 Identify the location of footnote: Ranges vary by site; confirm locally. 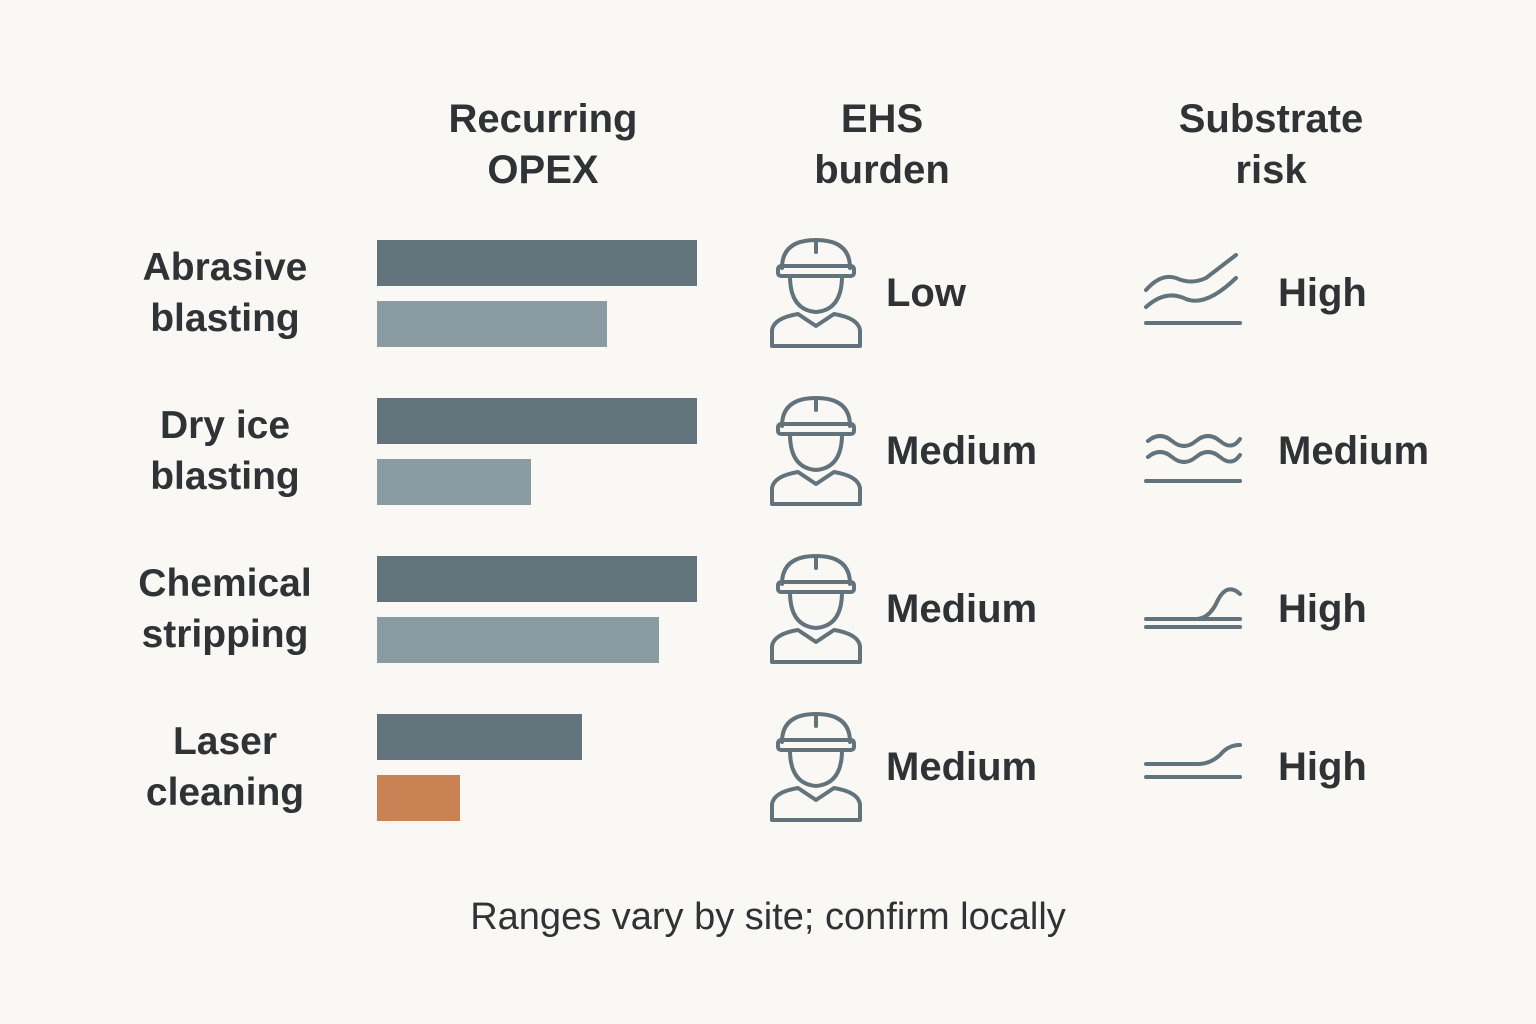
(768, 917).